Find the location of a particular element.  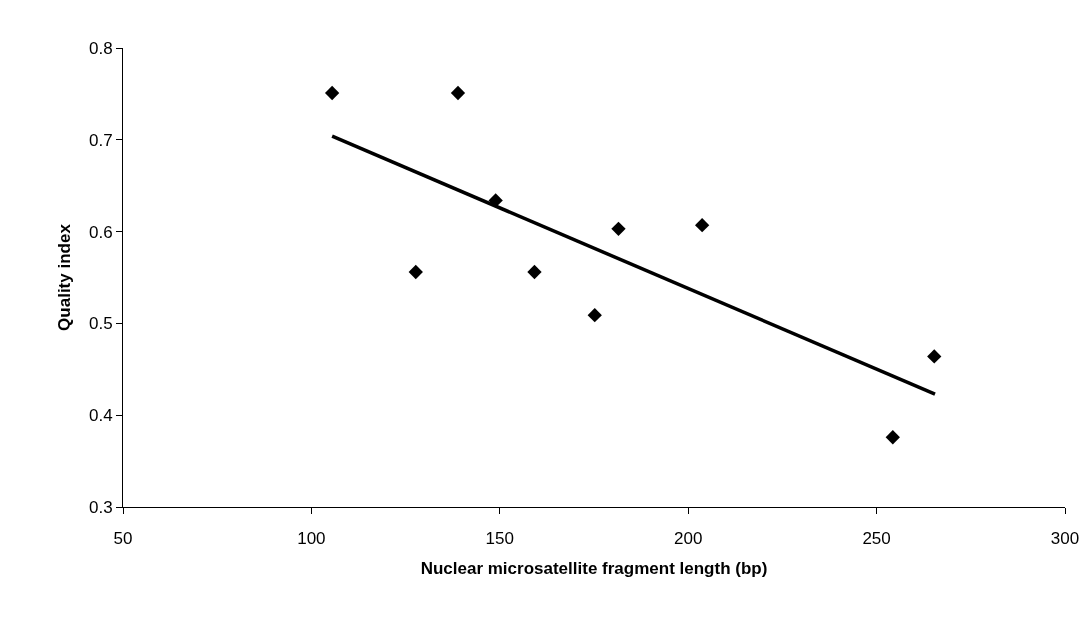

x-tick-label: 200 is located at coordinates (688, 539).